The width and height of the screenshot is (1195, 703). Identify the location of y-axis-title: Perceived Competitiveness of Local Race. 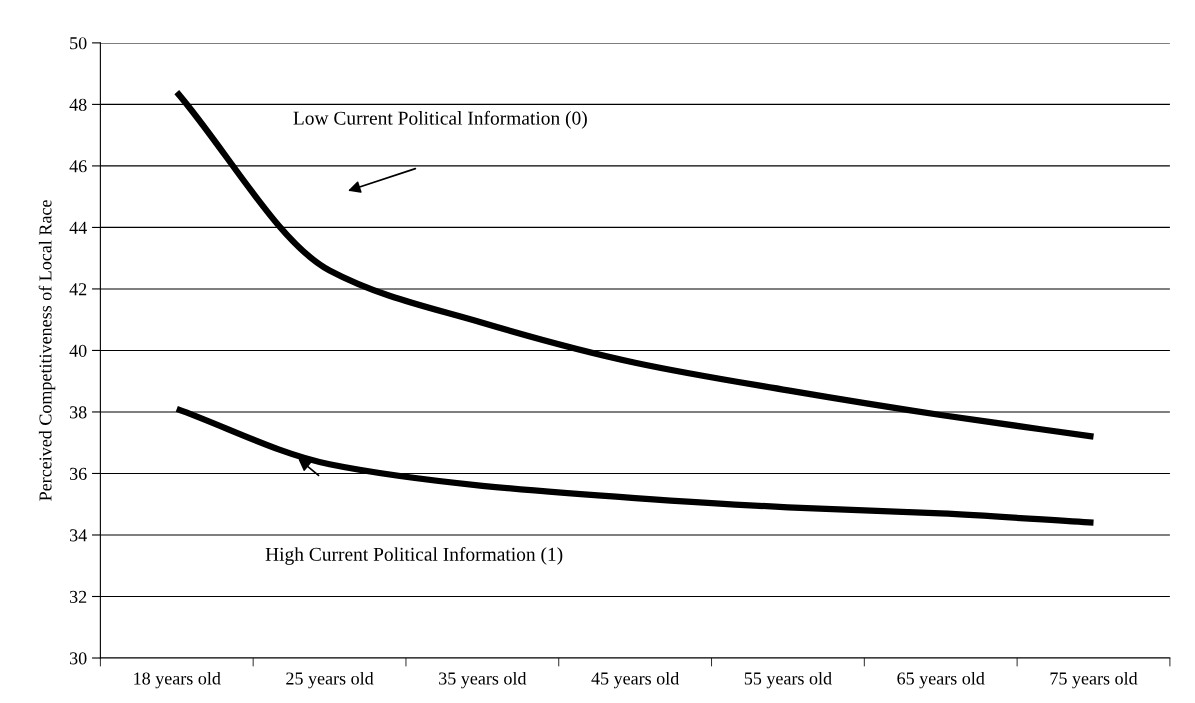
(47, 350).